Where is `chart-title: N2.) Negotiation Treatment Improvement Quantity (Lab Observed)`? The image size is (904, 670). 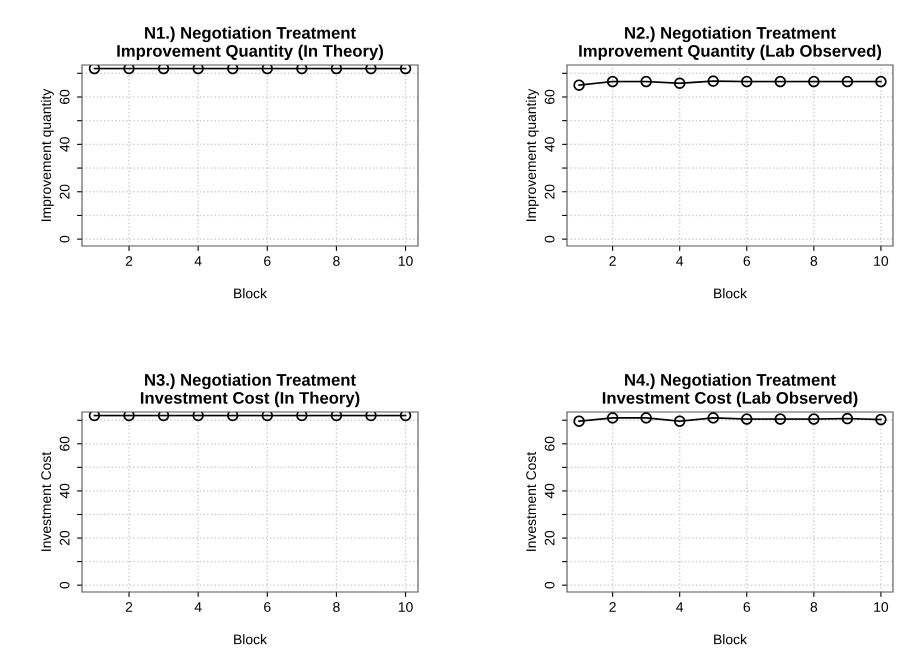
chart-title: N2.) Negotiation Treatment Improvement Quantity (Lab Observed) is located at coordinates (730, 43).